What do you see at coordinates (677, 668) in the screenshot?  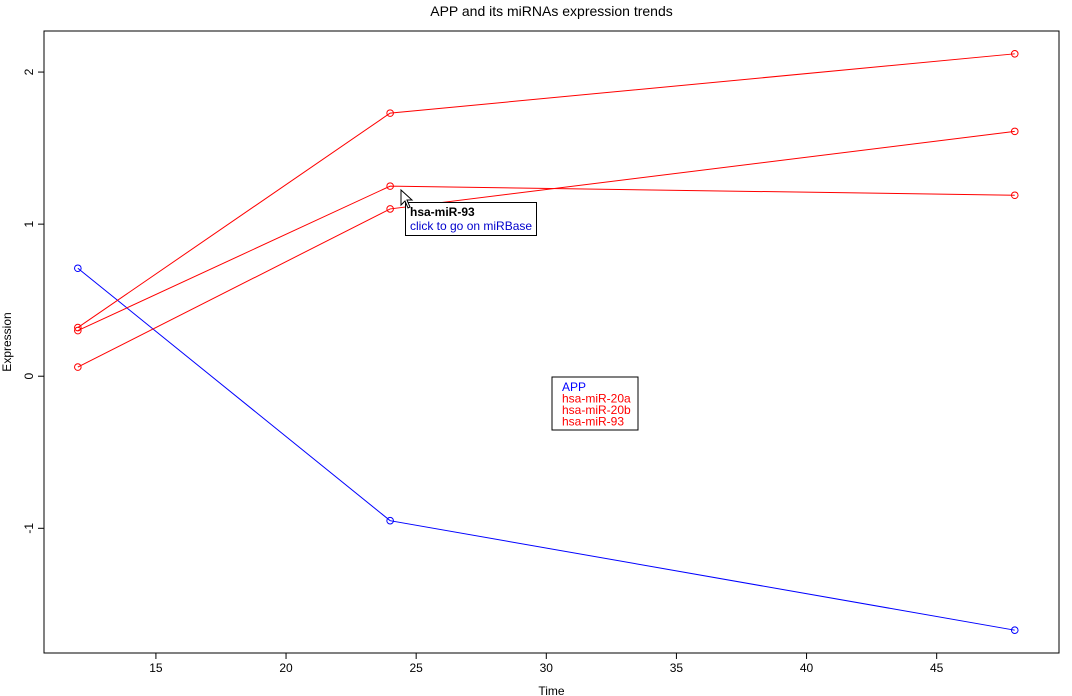 I see `x-tick-label: 35` at bounding box center [677, 668].